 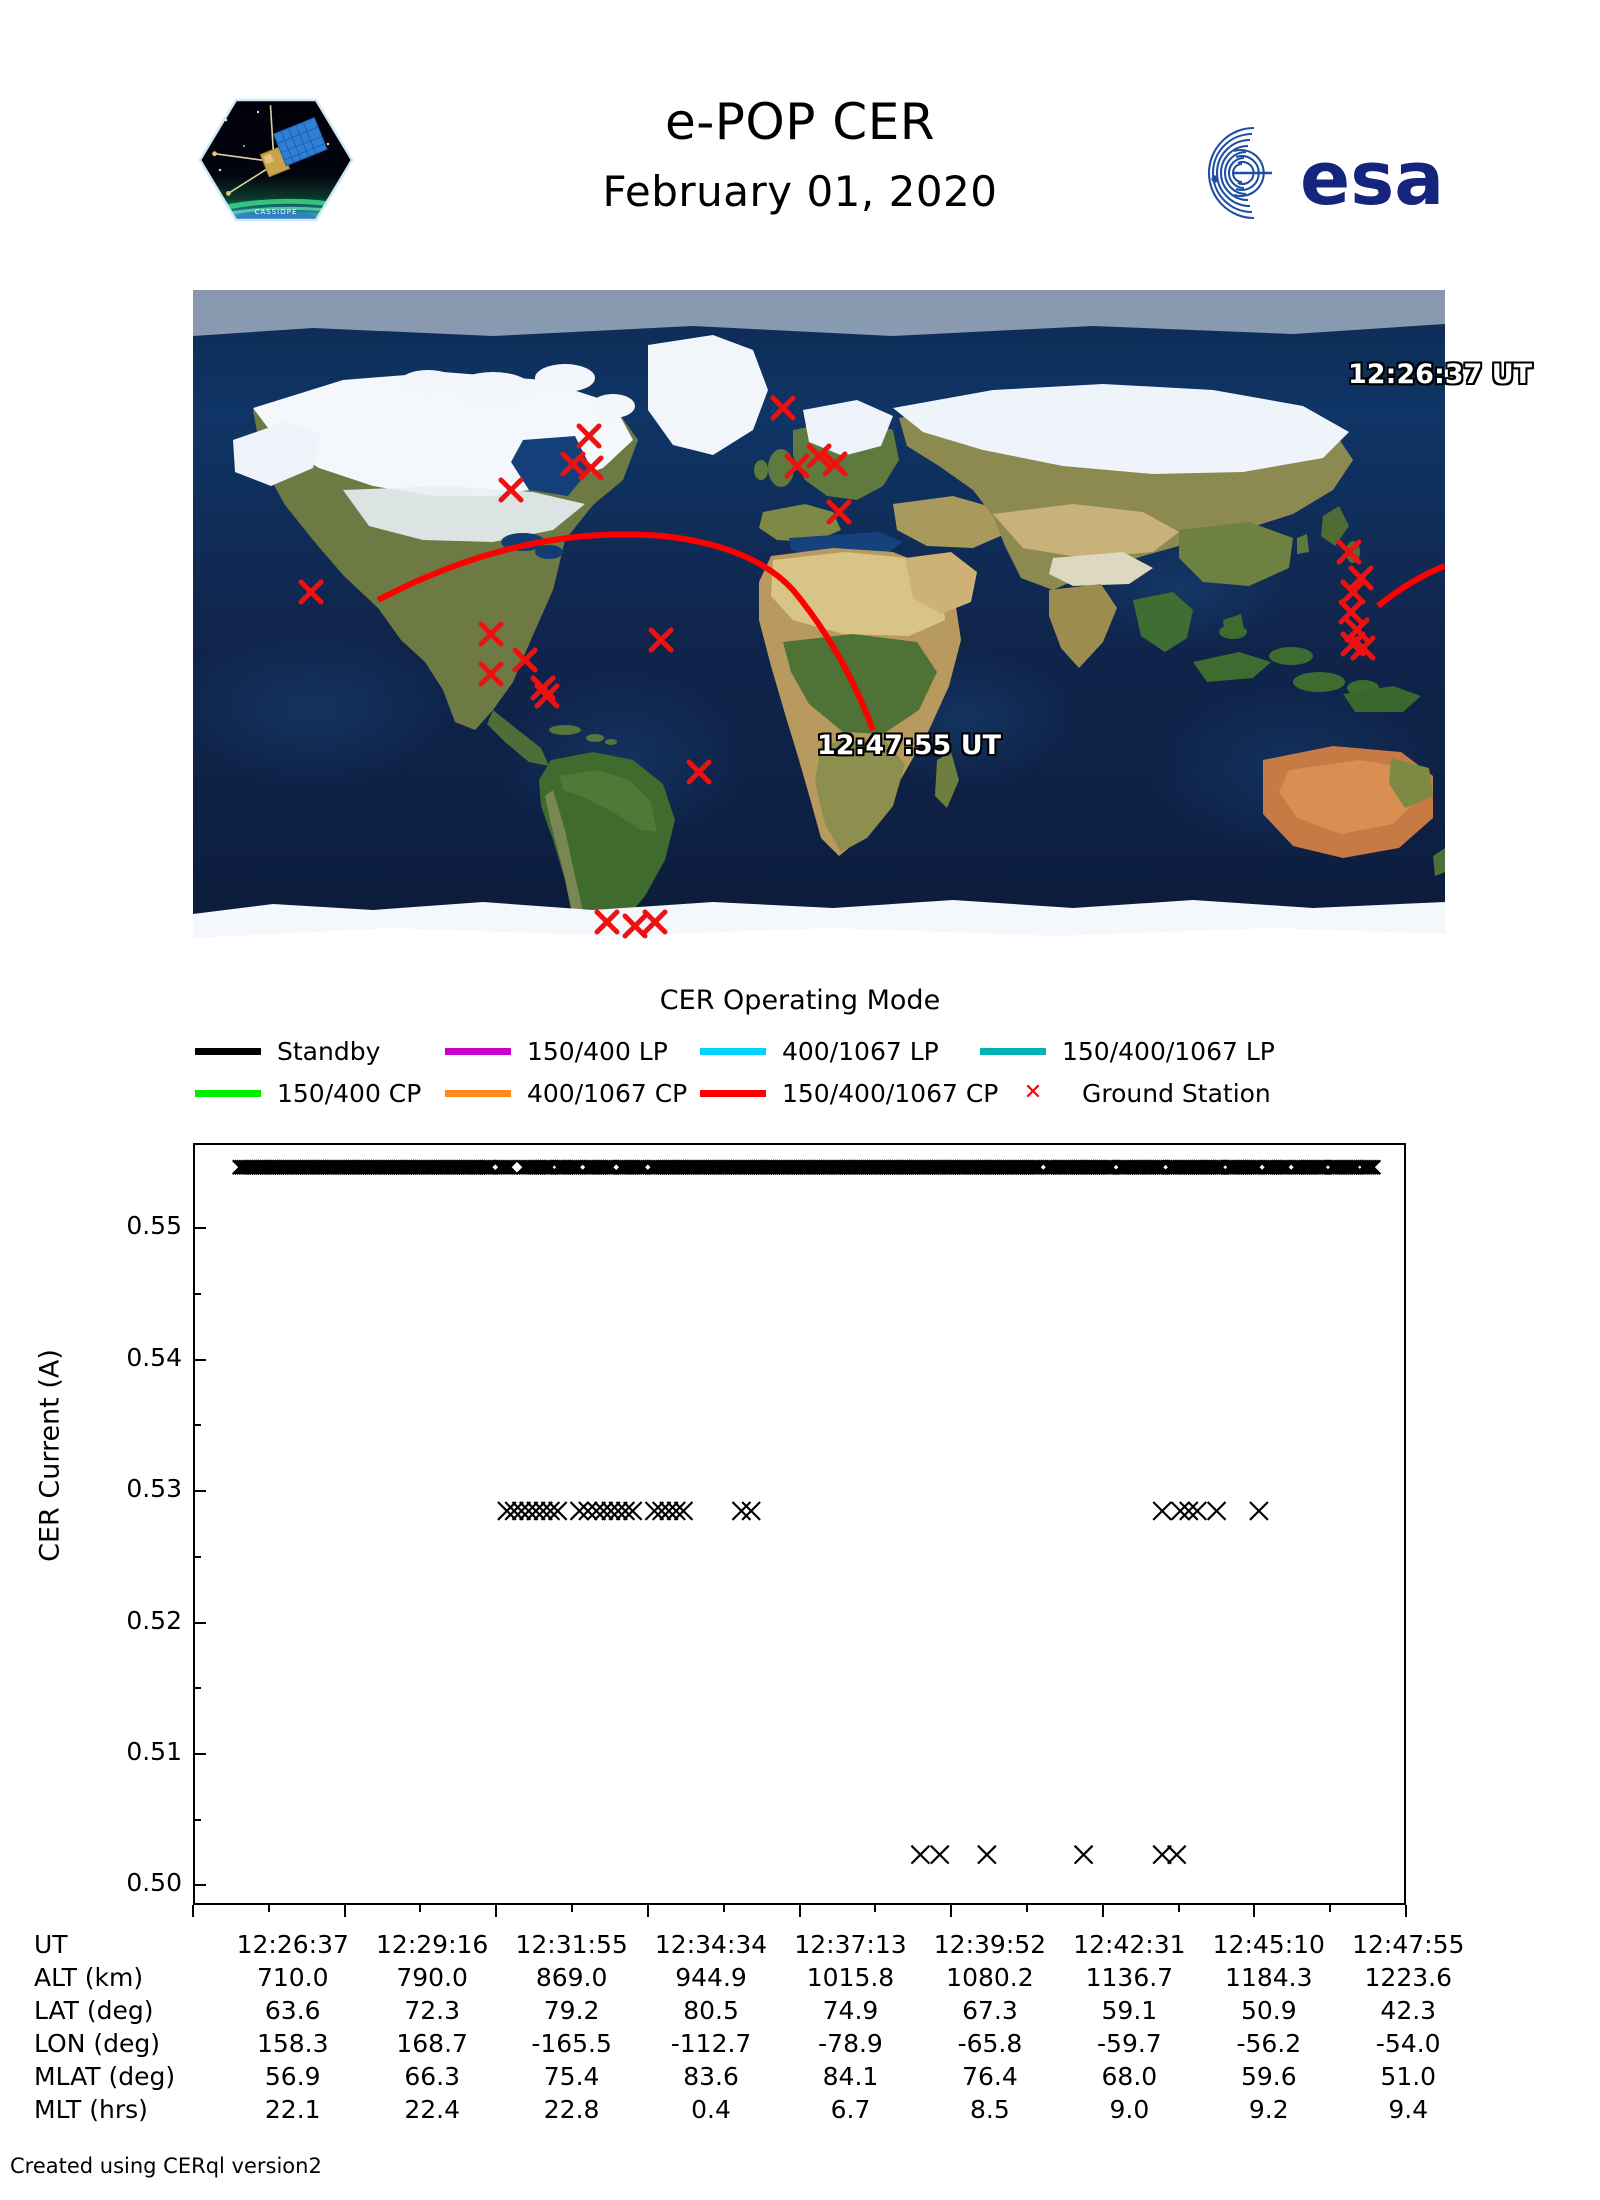 I want to click on y-axis-tick-label: 0.51, so click(x=154, y=1751).